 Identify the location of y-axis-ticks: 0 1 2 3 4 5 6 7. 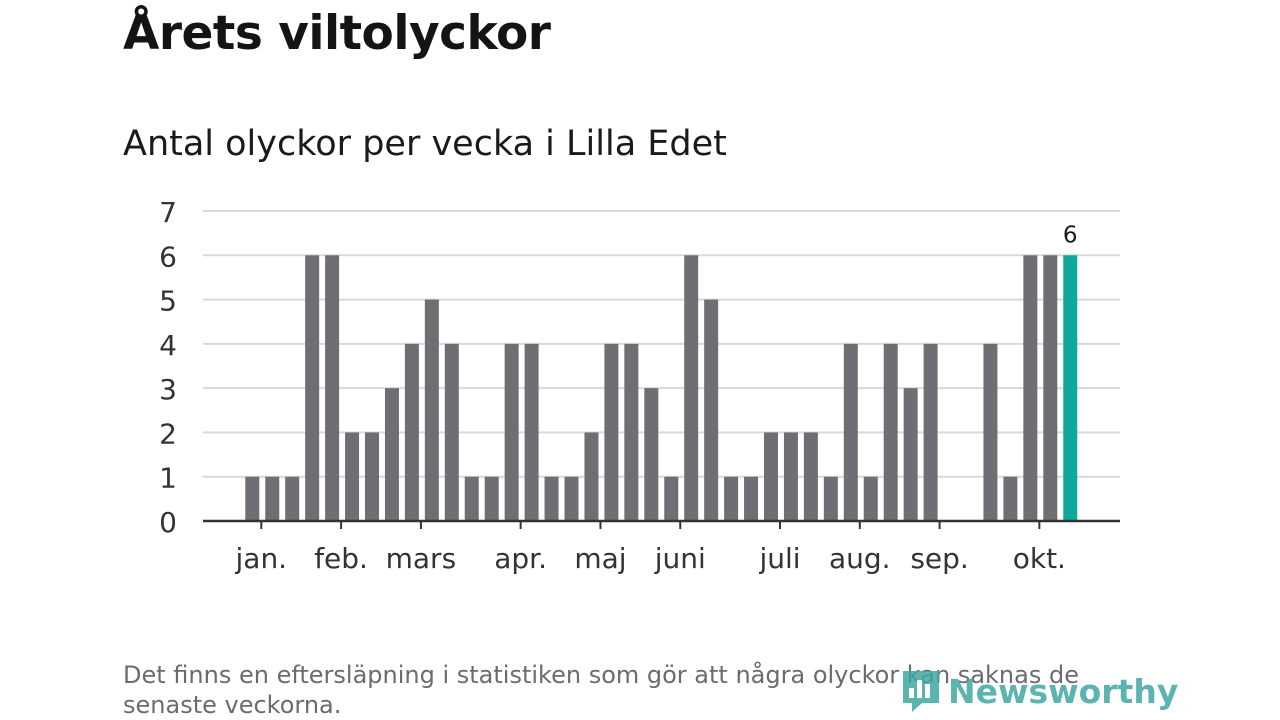
(168, 367).